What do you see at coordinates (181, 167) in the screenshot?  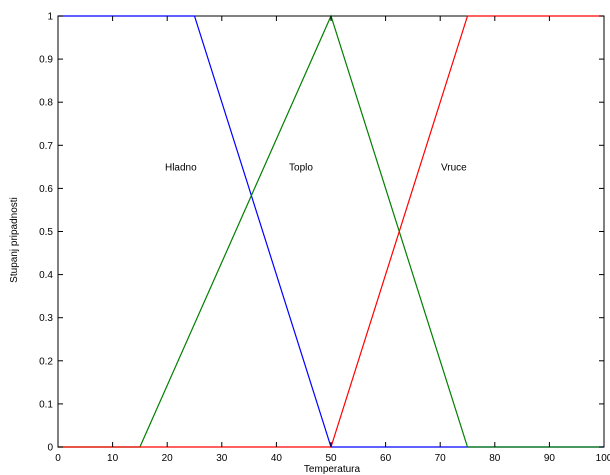 I see `annotation-hladno: Hladno` at bounding box center [181, 167].